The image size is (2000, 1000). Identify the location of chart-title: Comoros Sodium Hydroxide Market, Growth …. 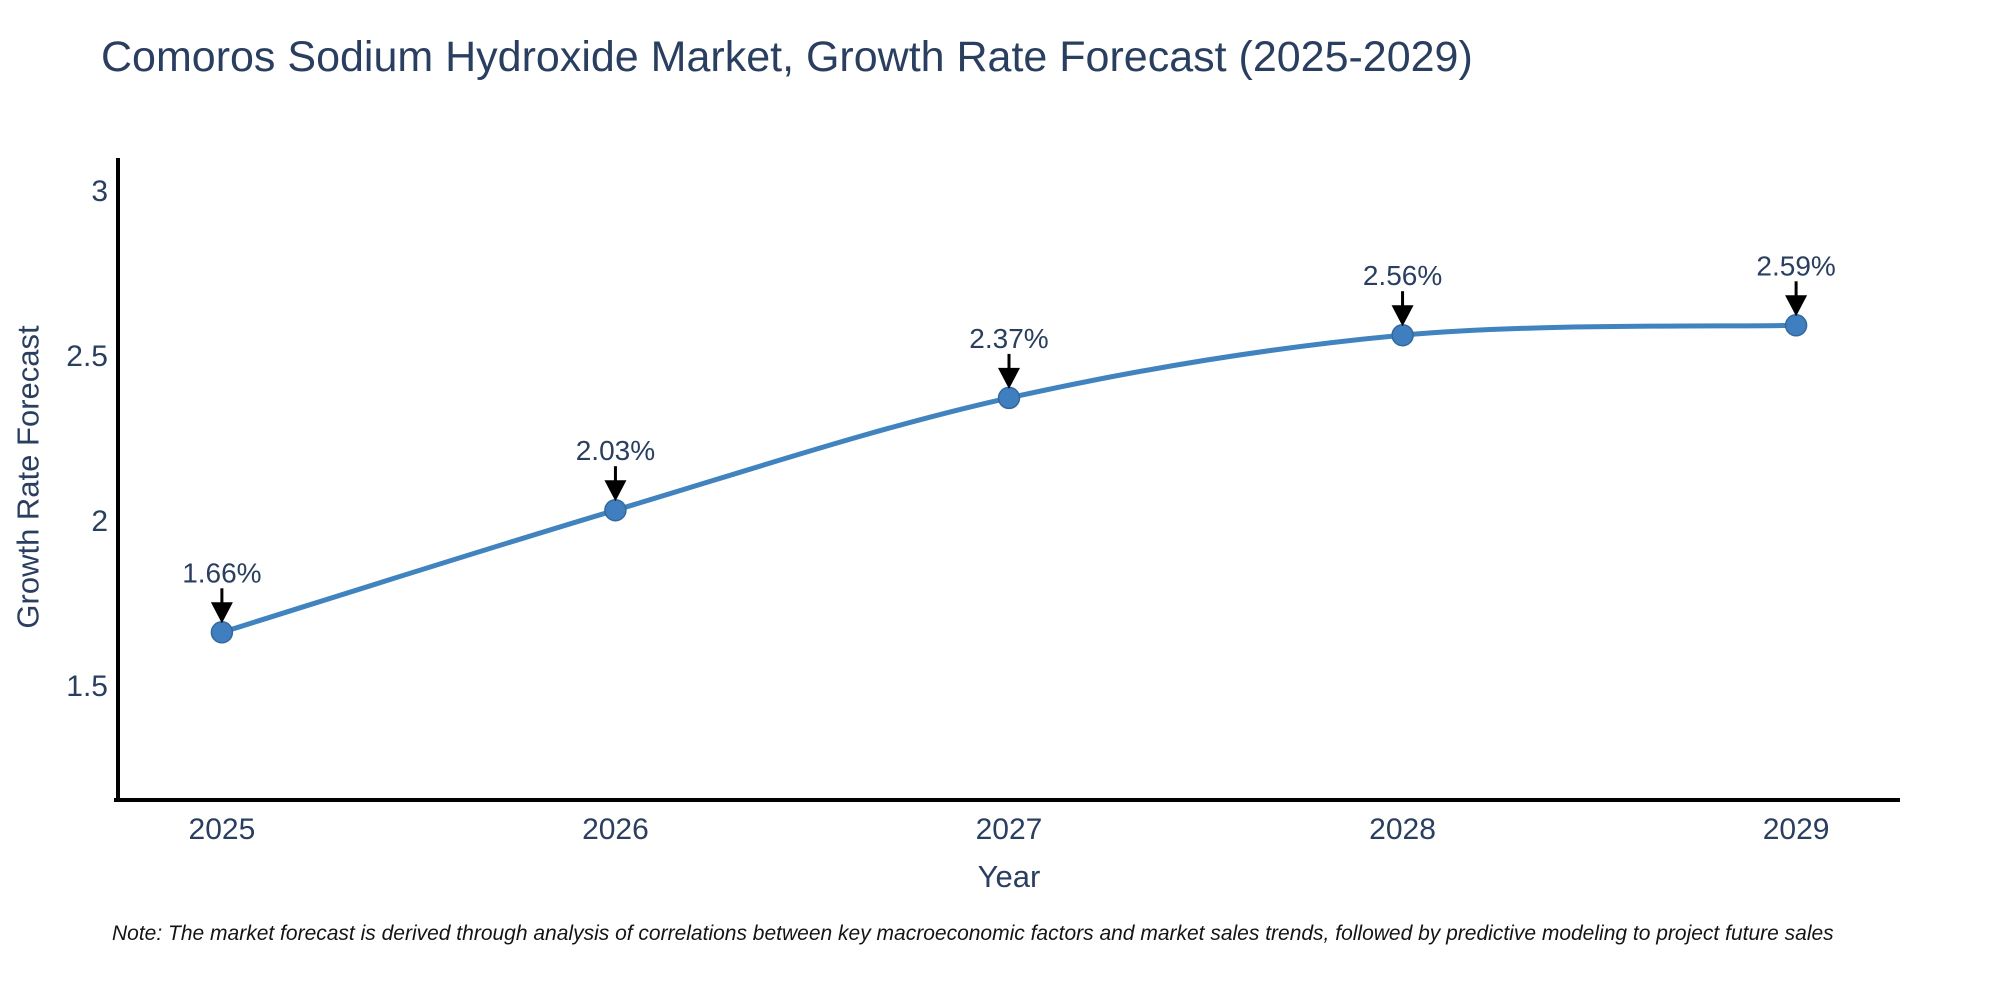
(787, 57).